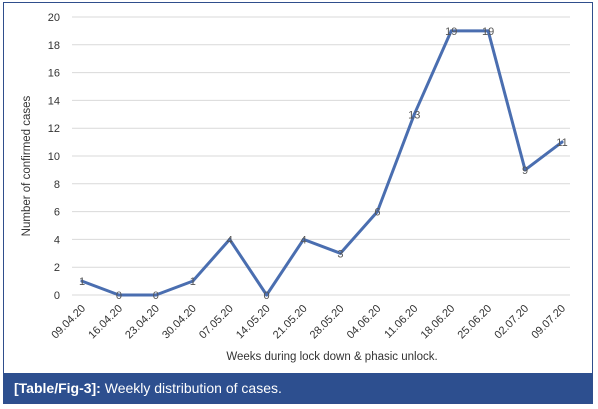  What do you see at coordinates (57, 388) in the screenshot?
I see `caption-label: [Table/Fig-3]:` at bounding box center [57, 388].